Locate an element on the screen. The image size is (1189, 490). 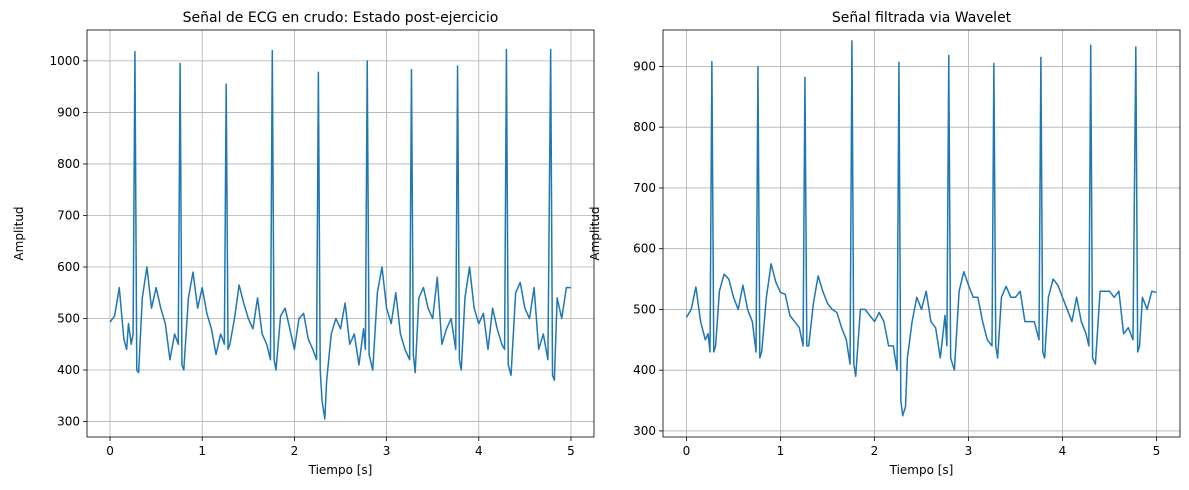
y-tick-label: 1000 is located at coordinates (64, 61).